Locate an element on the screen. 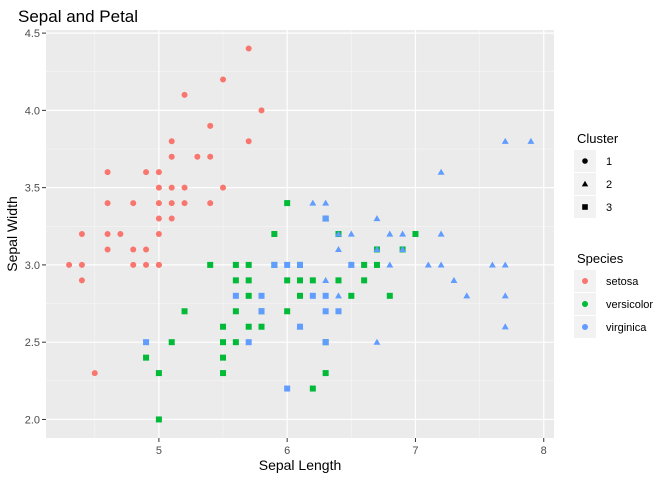 The width and height of the screenshot is (672, 485). legend-label-cluster: 2 is located at coordinates (609, 185).